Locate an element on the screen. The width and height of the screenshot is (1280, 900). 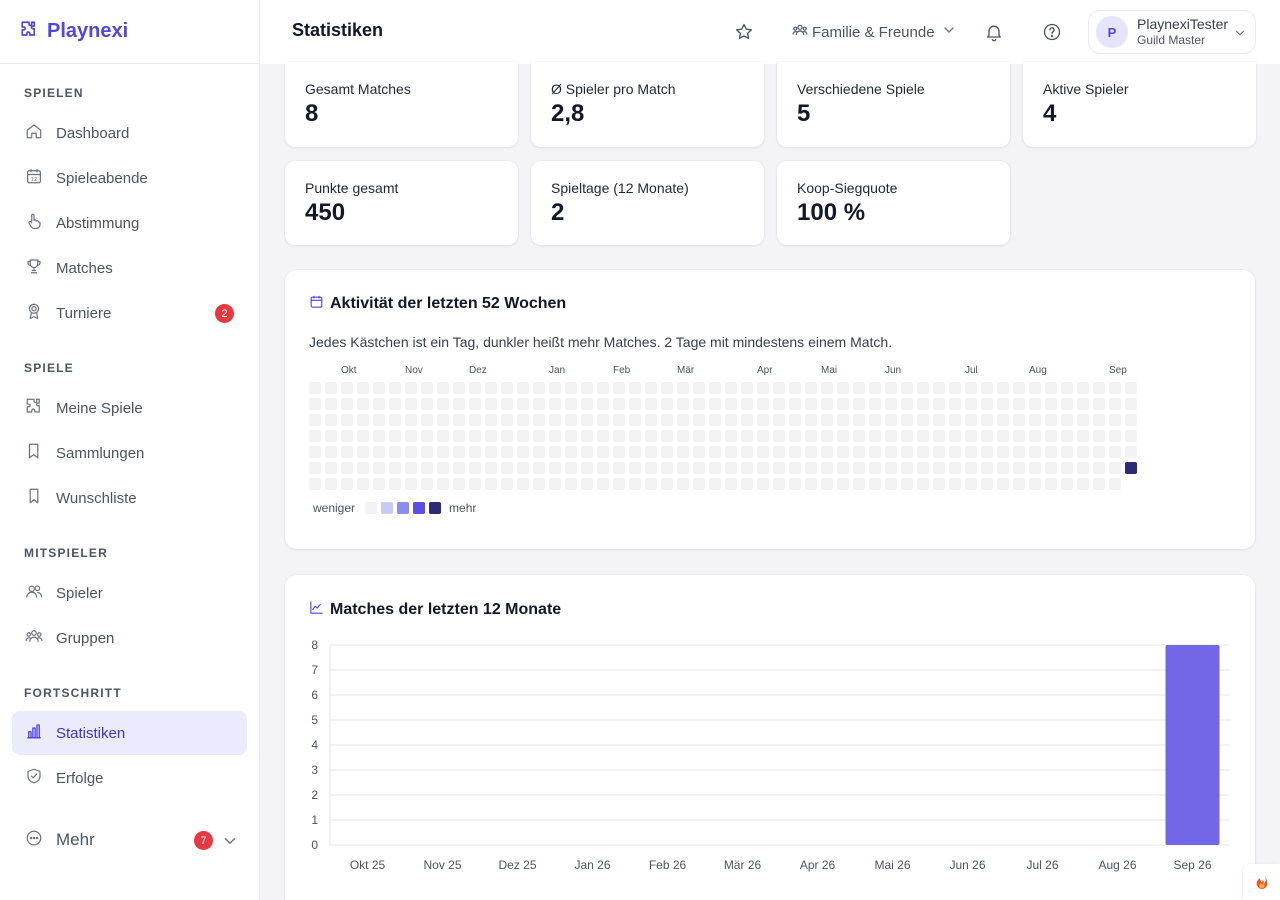
help-icon is located at coordinates (1052, 32).